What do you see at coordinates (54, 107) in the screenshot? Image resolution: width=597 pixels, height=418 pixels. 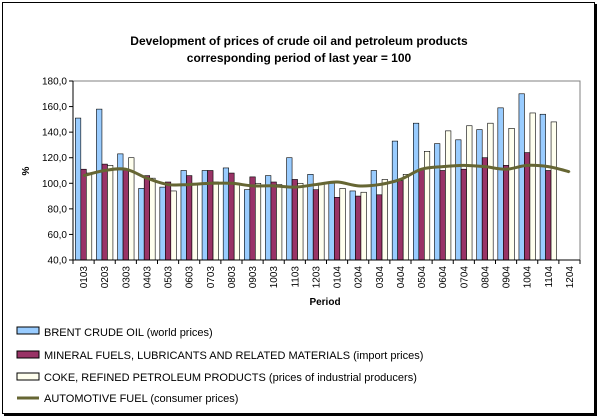 I see `y-tick-label: 160,0` at bounding box center [54, 107].